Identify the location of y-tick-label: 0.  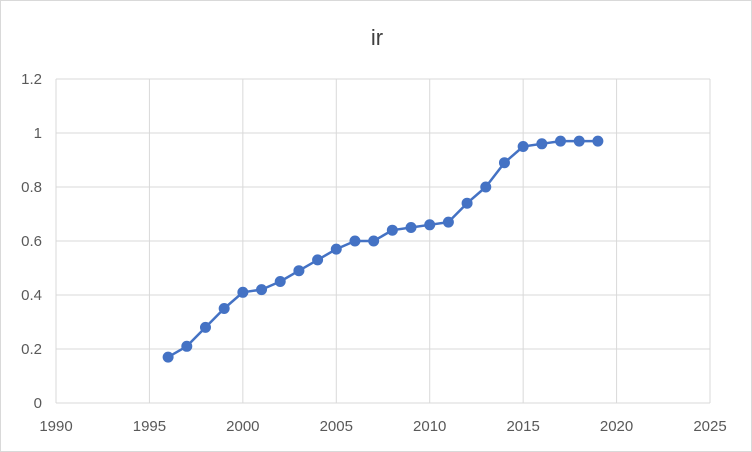
(38, 403).